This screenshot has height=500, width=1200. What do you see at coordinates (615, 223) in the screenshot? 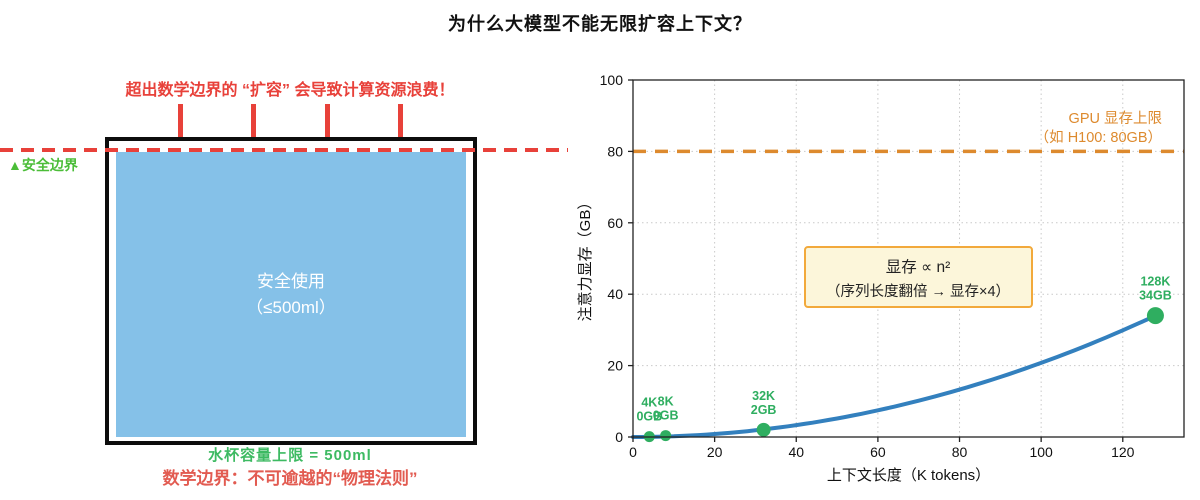
I see `y-tick-label: 60` at bounding box center [615, 223].